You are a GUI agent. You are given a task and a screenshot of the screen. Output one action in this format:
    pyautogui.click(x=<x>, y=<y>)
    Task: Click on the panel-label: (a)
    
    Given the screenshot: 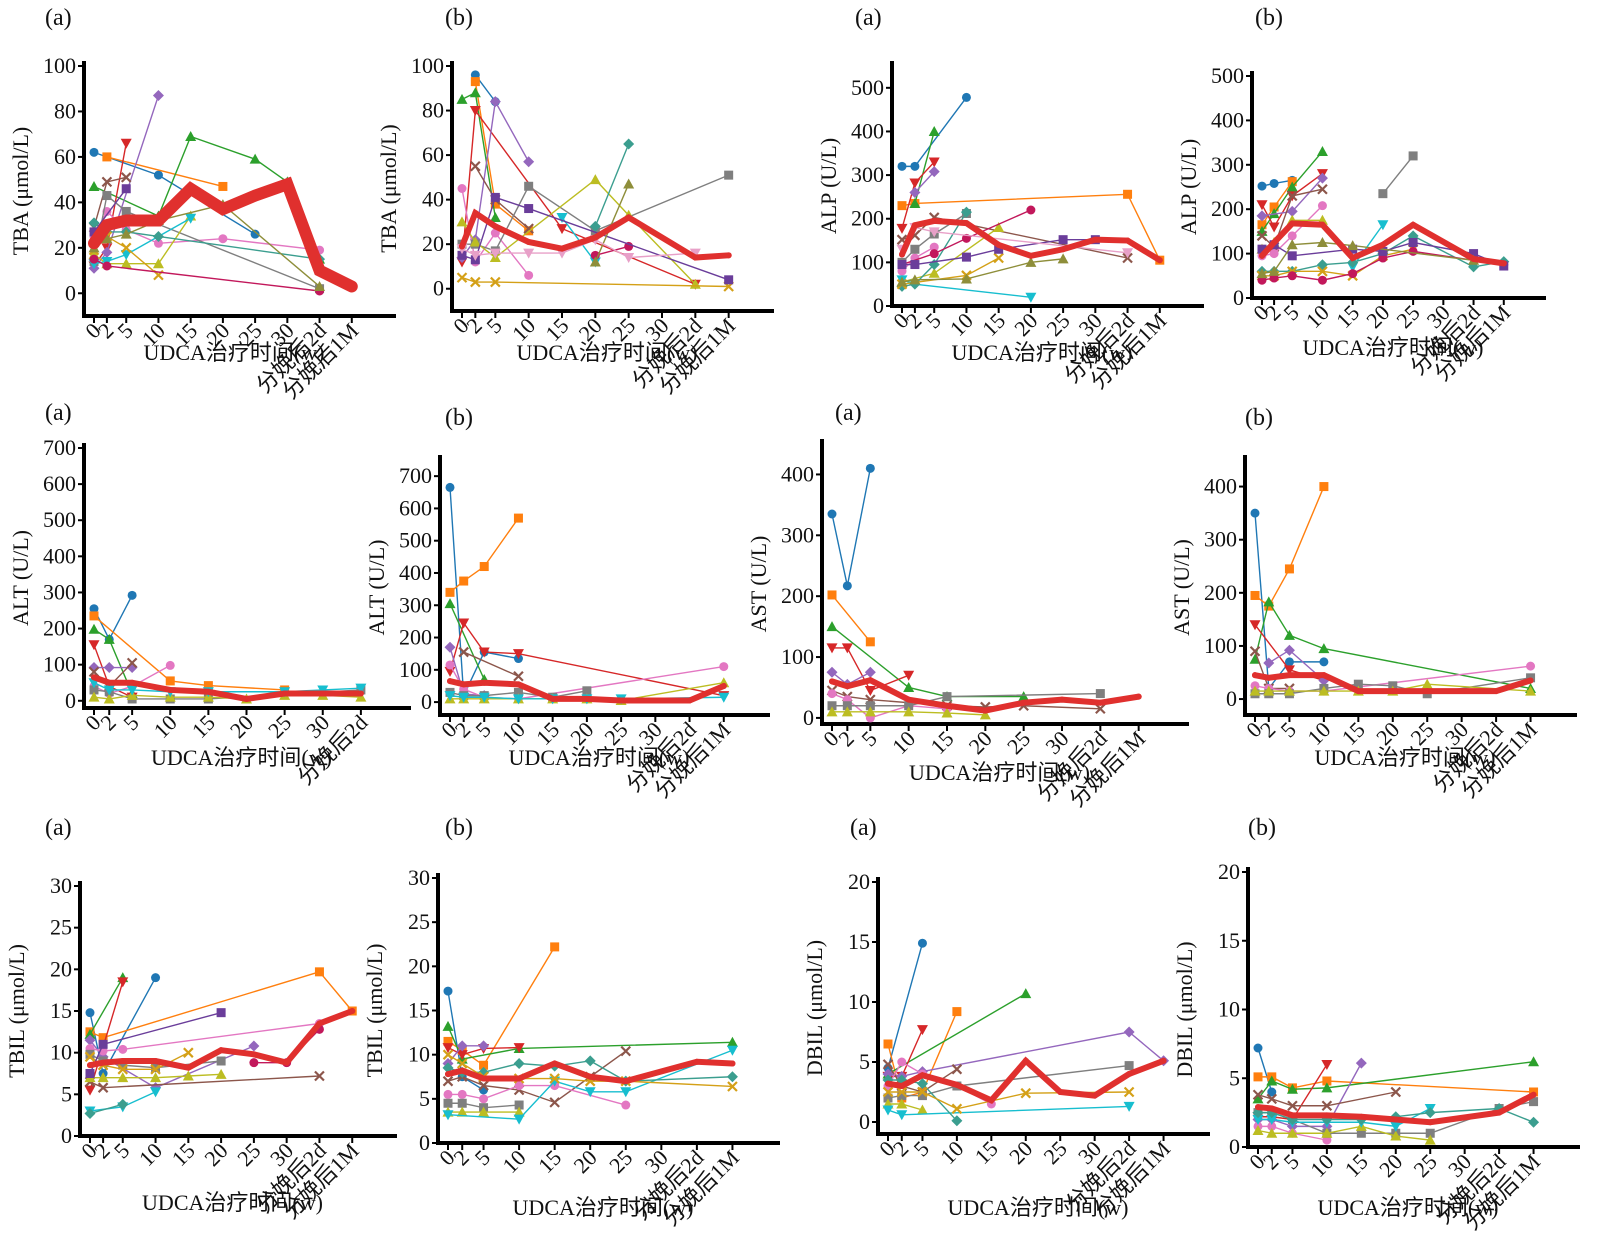 What is the action you would take?
    pyautogui.click(x=868, y=18)
    